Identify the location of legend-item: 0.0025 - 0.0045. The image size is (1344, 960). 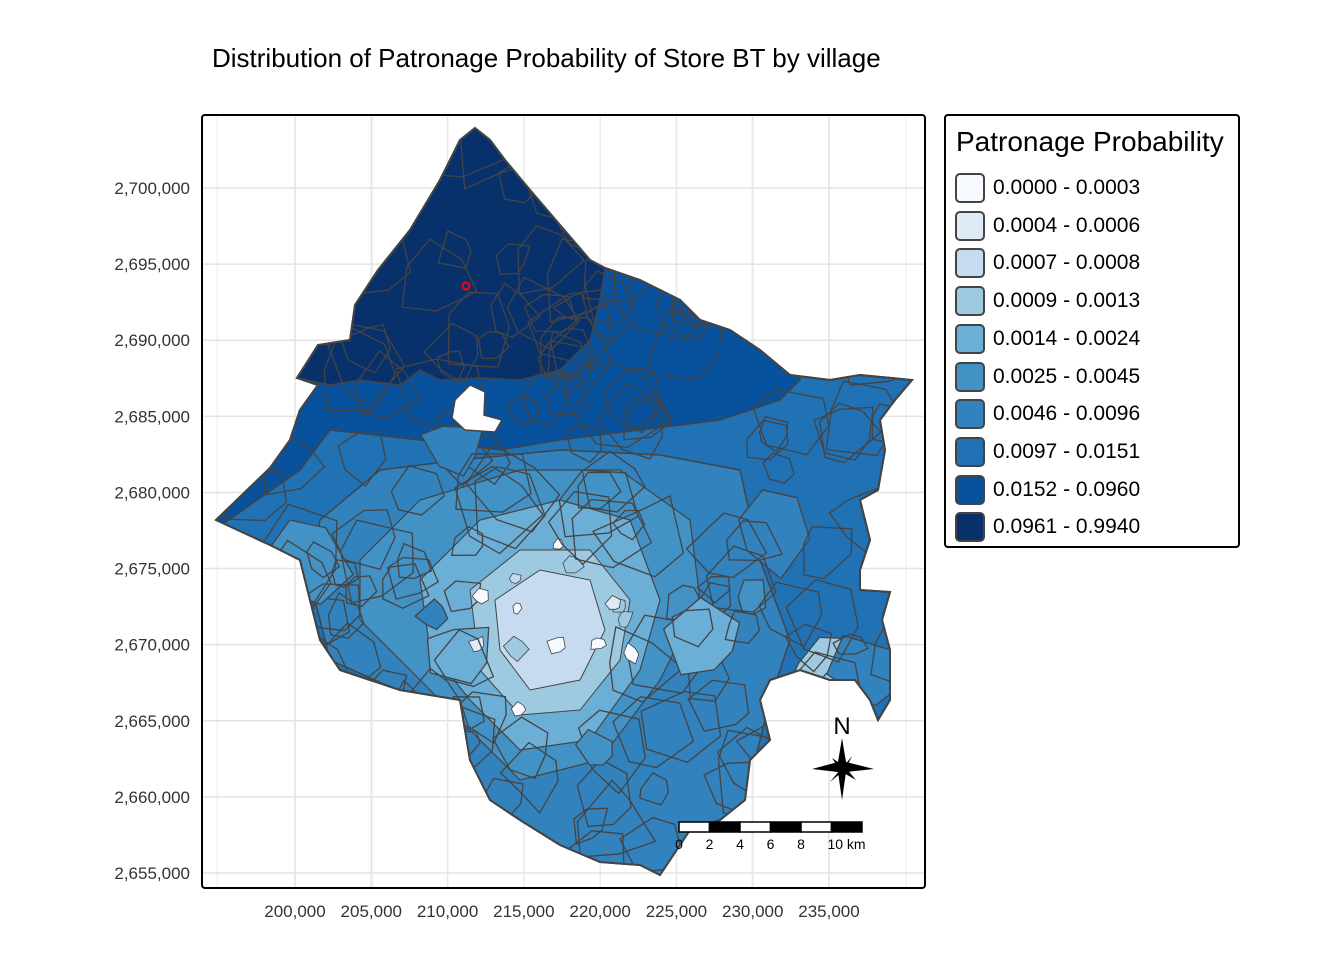
(1047, 377).